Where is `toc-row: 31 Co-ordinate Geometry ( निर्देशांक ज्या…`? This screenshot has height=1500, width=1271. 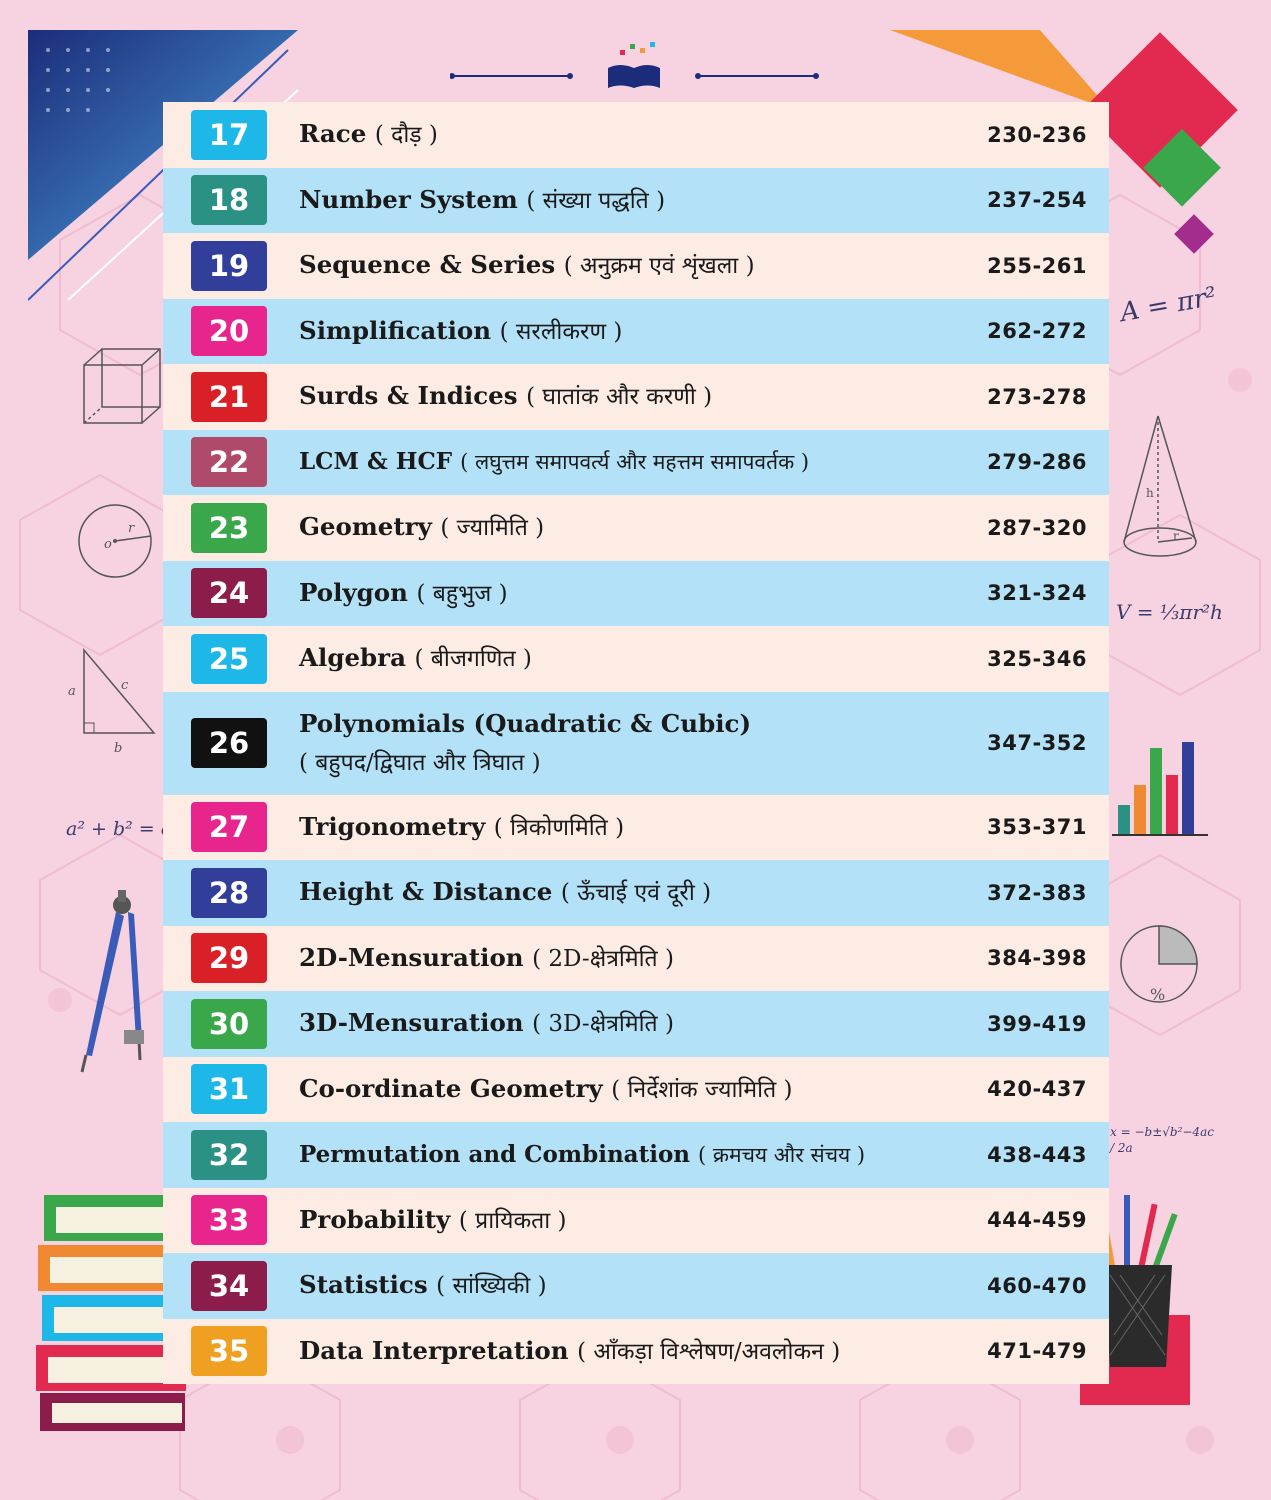
toc-row: 31 Co-ordinate Geometry ( निर्देशांक ज्या… is located at coordinates (636, 1089).